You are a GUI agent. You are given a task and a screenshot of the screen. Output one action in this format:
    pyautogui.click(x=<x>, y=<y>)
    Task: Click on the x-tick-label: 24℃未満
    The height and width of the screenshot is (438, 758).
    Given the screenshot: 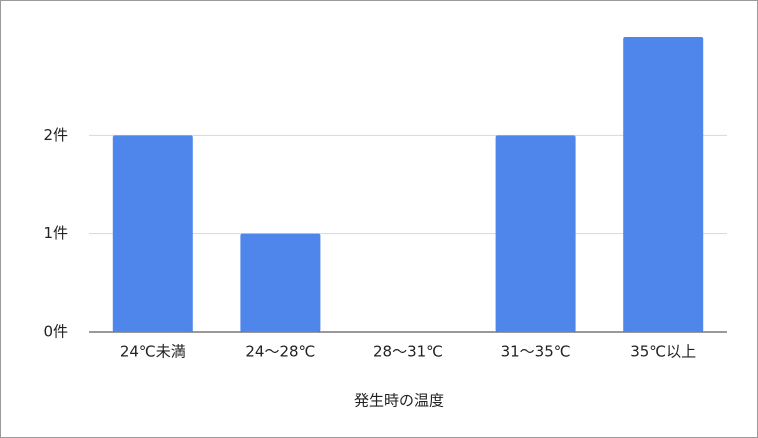 What is the action you would take?
    pyautogui.click(x=153, y=352)
    